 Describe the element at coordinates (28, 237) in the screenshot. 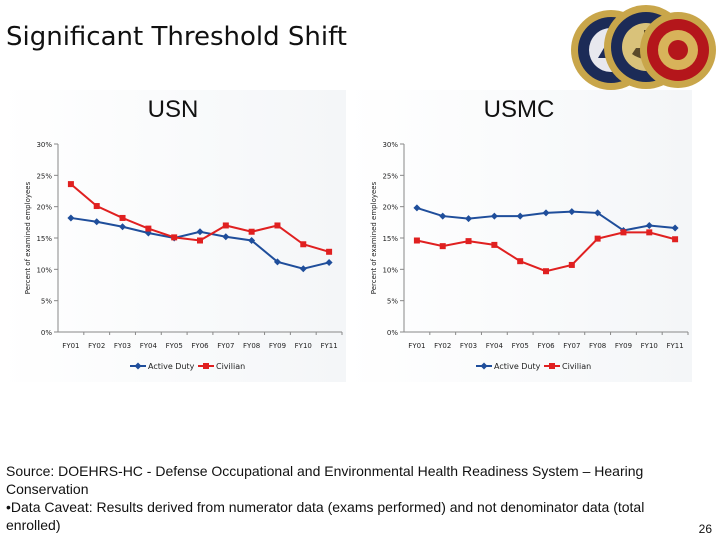

I see `usn-y-axis-label: Percent of examined employees` at that location.